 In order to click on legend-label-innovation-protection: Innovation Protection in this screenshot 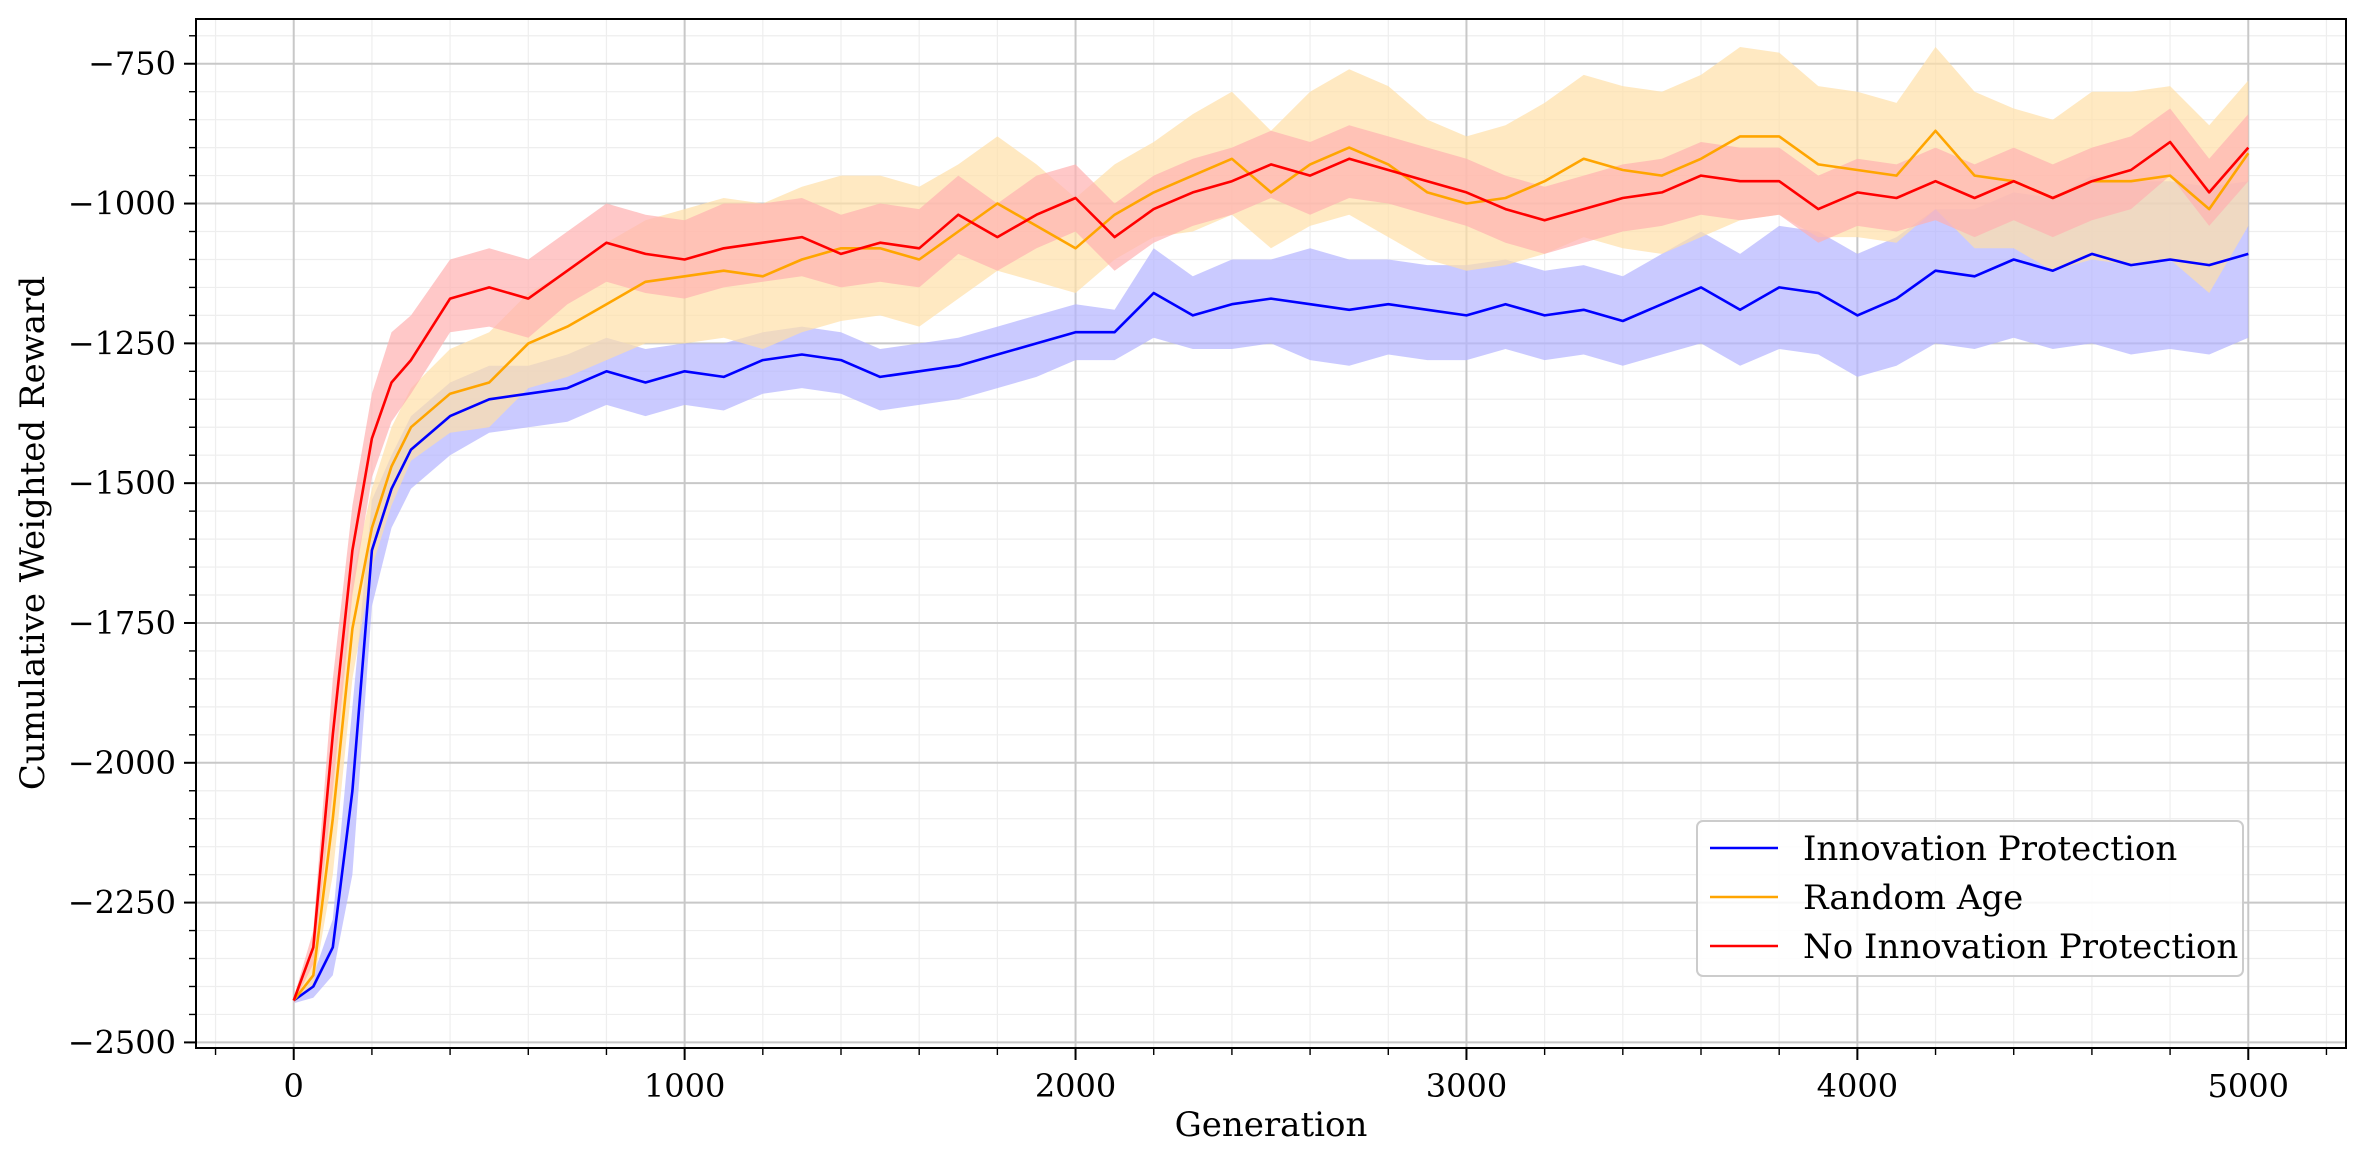, I will do `click(1990, 849)`.